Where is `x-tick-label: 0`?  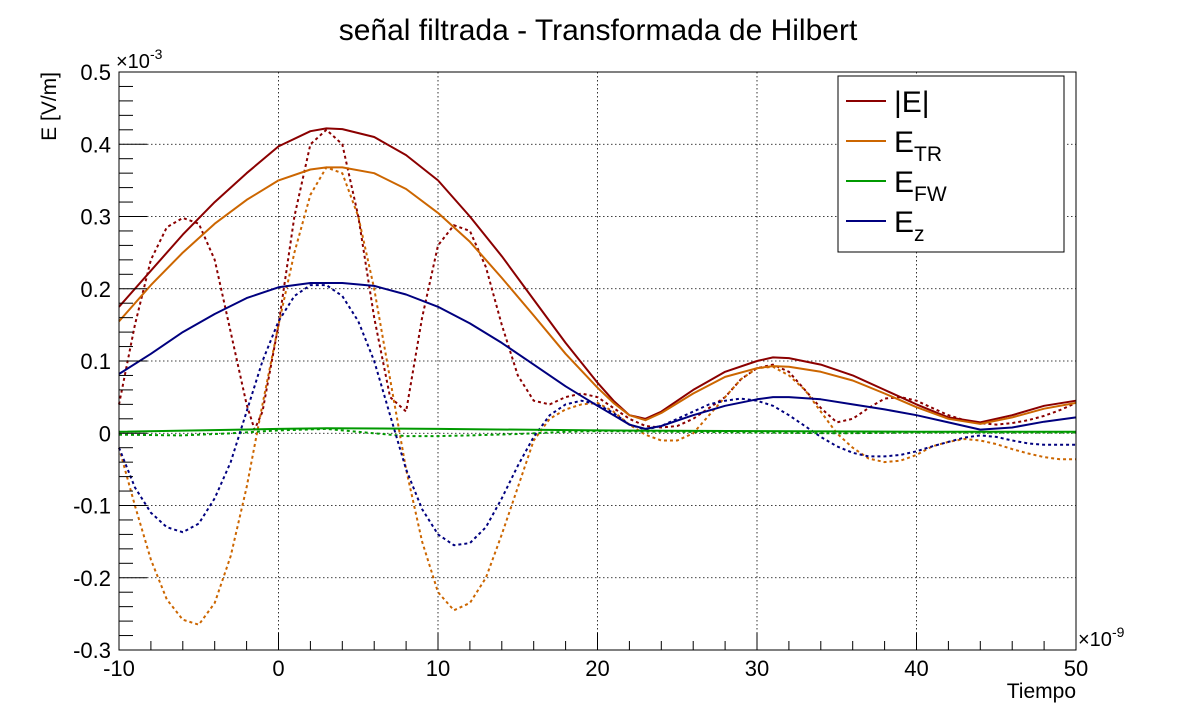 x-tick-label: 0 is located at coordinates (278, 668).